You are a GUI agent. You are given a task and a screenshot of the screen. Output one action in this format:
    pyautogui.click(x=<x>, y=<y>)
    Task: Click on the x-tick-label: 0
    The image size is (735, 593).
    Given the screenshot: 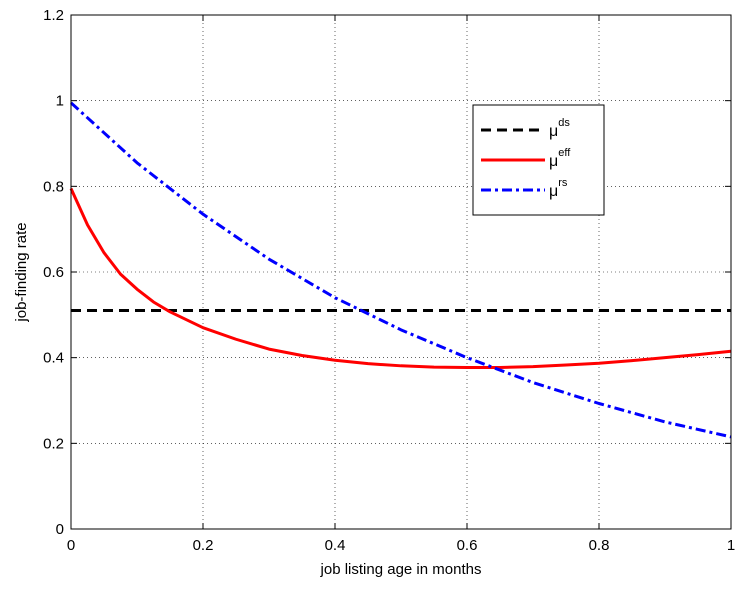 What is the action you would take?
    pyautogui.click(x=71, y=545)
    